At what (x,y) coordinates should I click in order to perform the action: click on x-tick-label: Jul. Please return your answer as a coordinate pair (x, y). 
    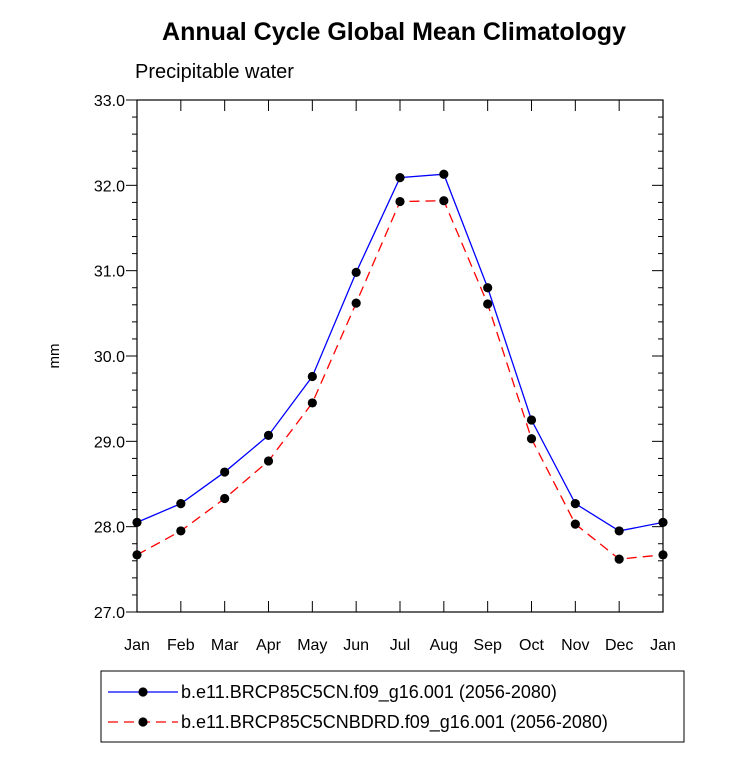
    Looking at the image, I should click on (400, 645).